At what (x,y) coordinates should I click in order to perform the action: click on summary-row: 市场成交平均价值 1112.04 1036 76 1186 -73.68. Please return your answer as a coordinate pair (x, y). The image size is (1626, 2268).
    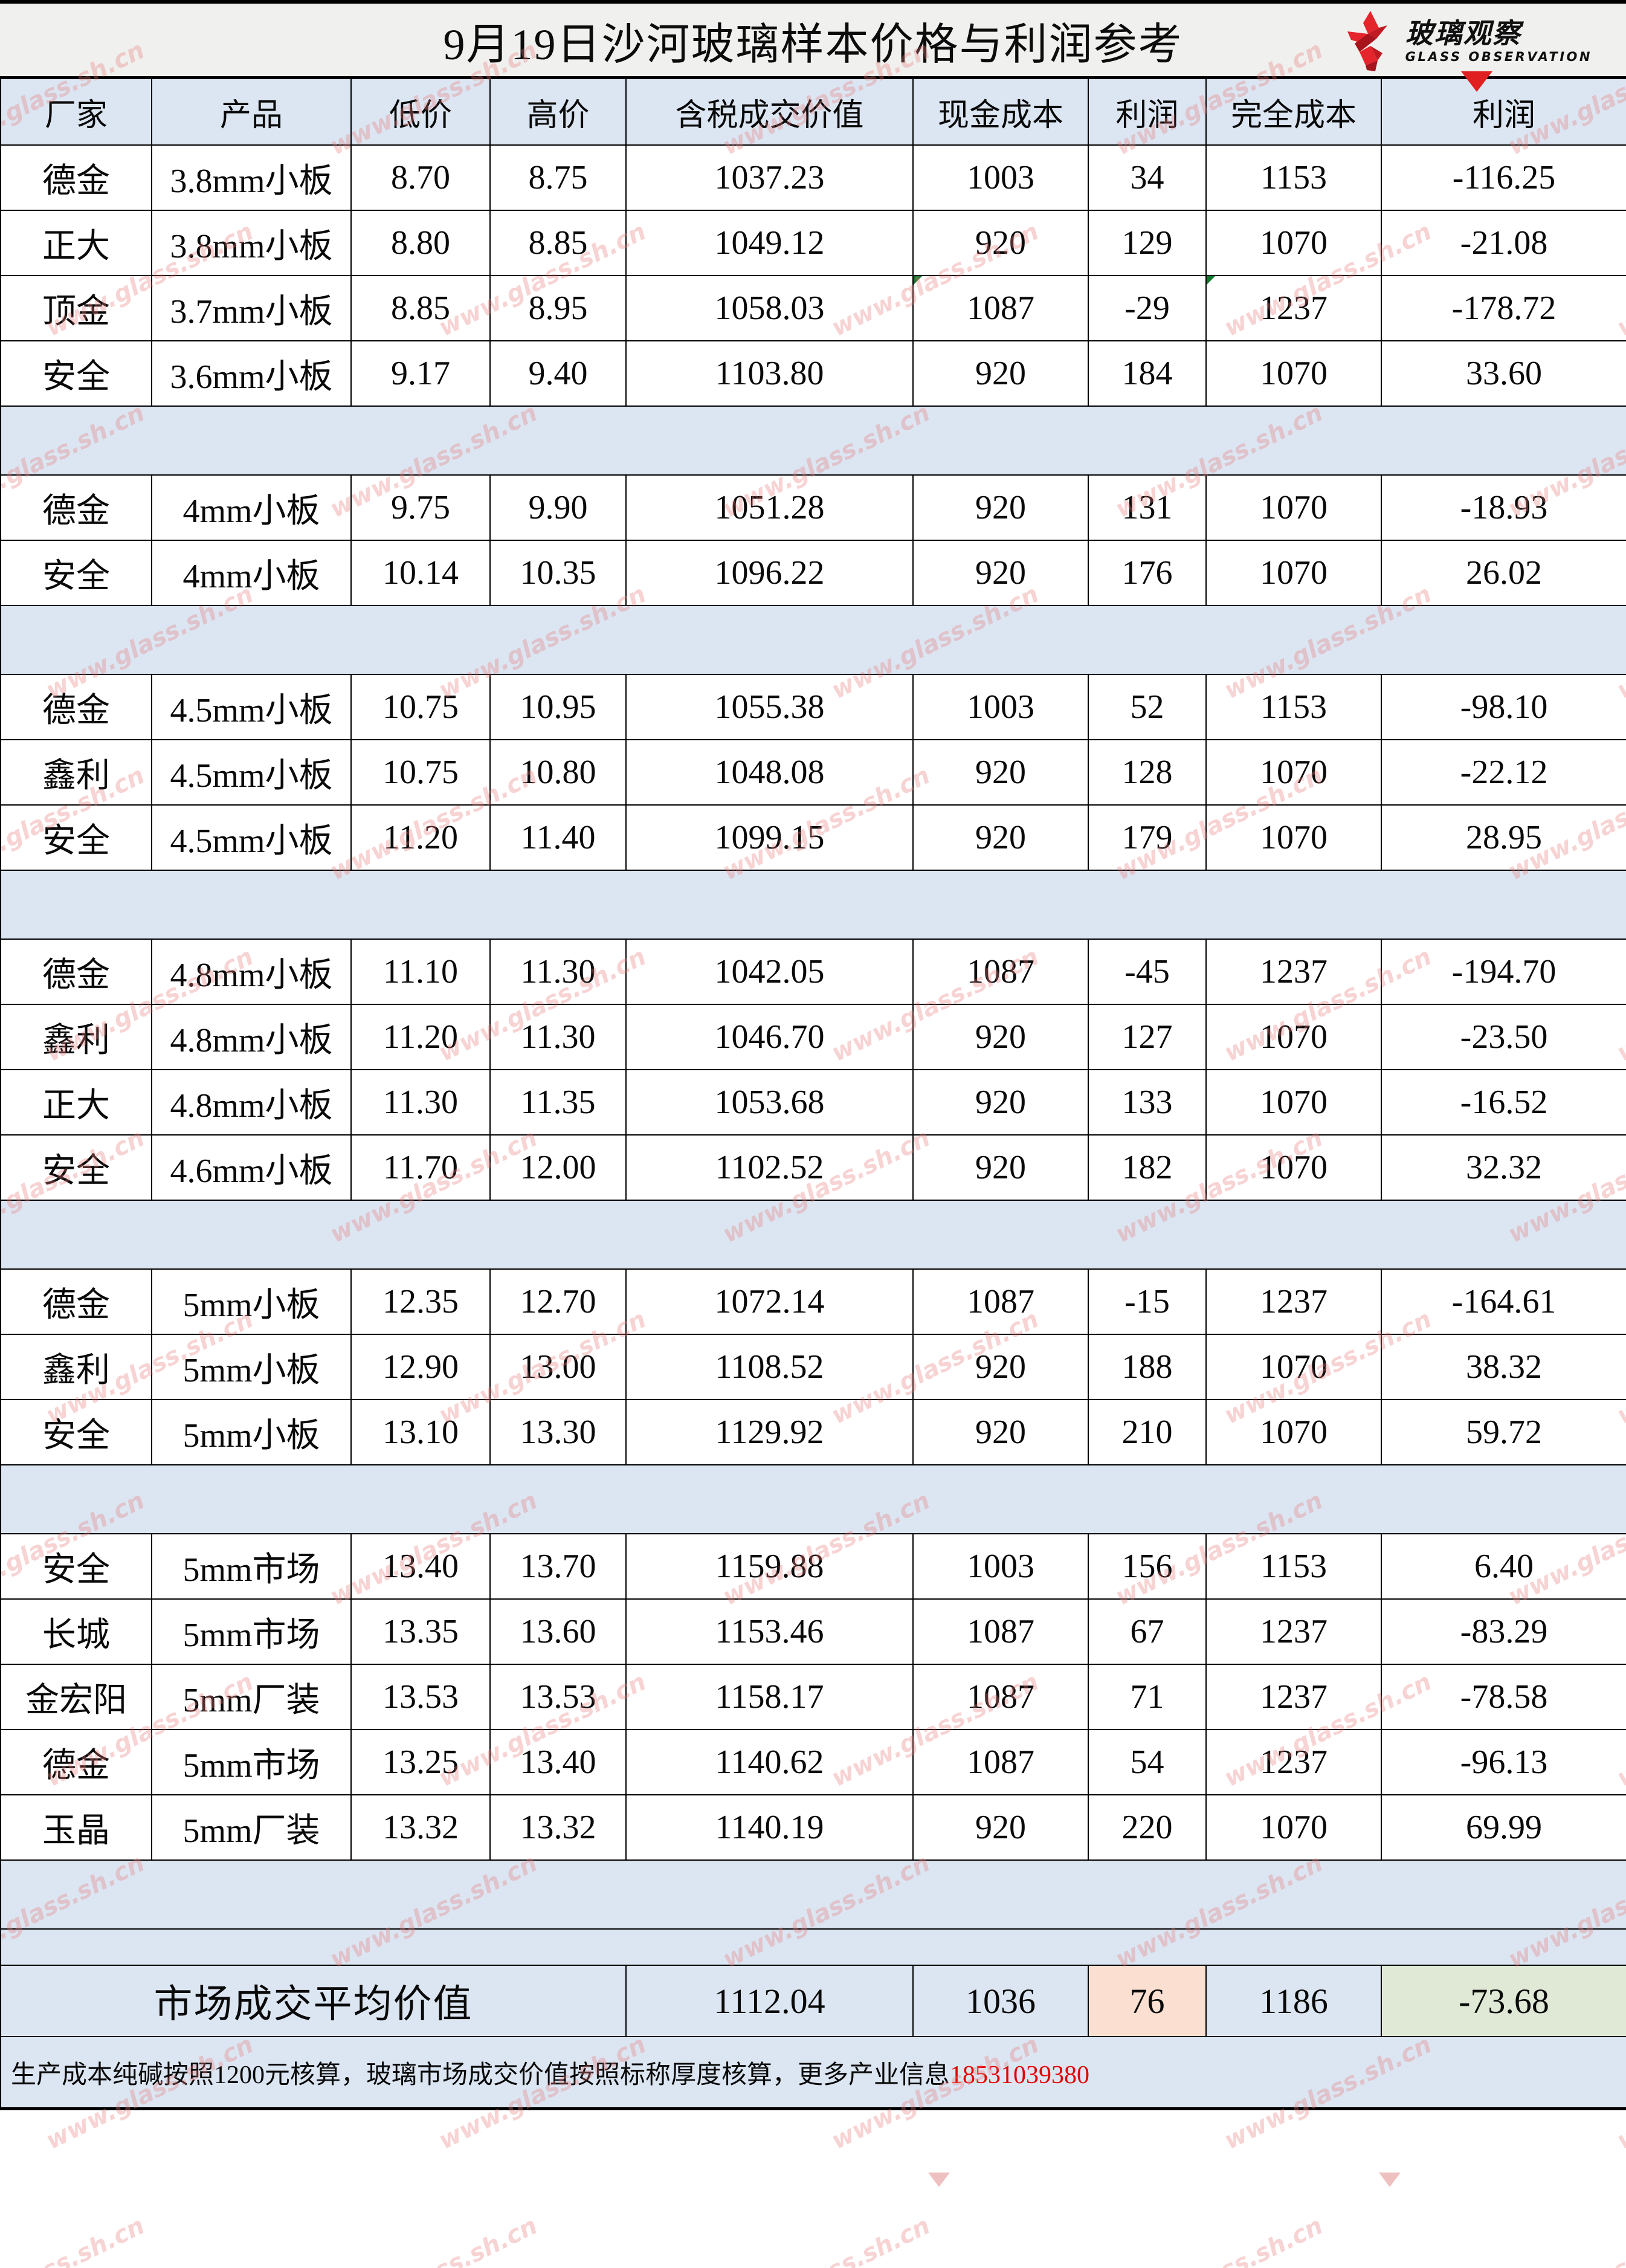
    Looking at the image, I should click on (813, 2001).